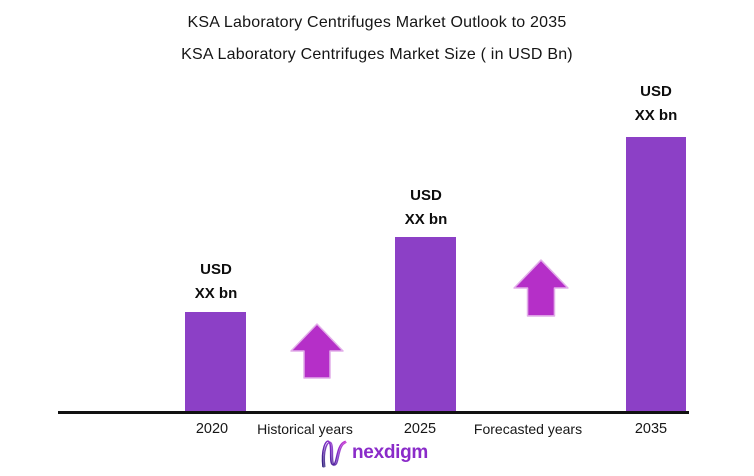  What do you see at coordinates (426, 195) in the screenshot?
I see `value-label-2025-line1: USD` at bounding box center [426, 195].